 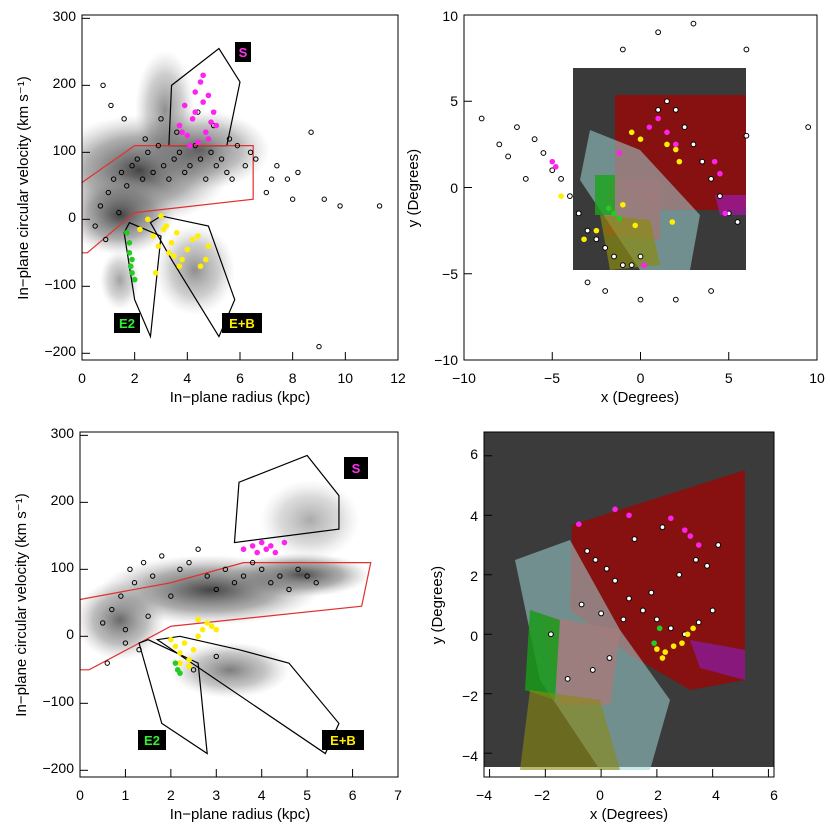 I want to click on region-eb-badge, so click(x=343, y=740).